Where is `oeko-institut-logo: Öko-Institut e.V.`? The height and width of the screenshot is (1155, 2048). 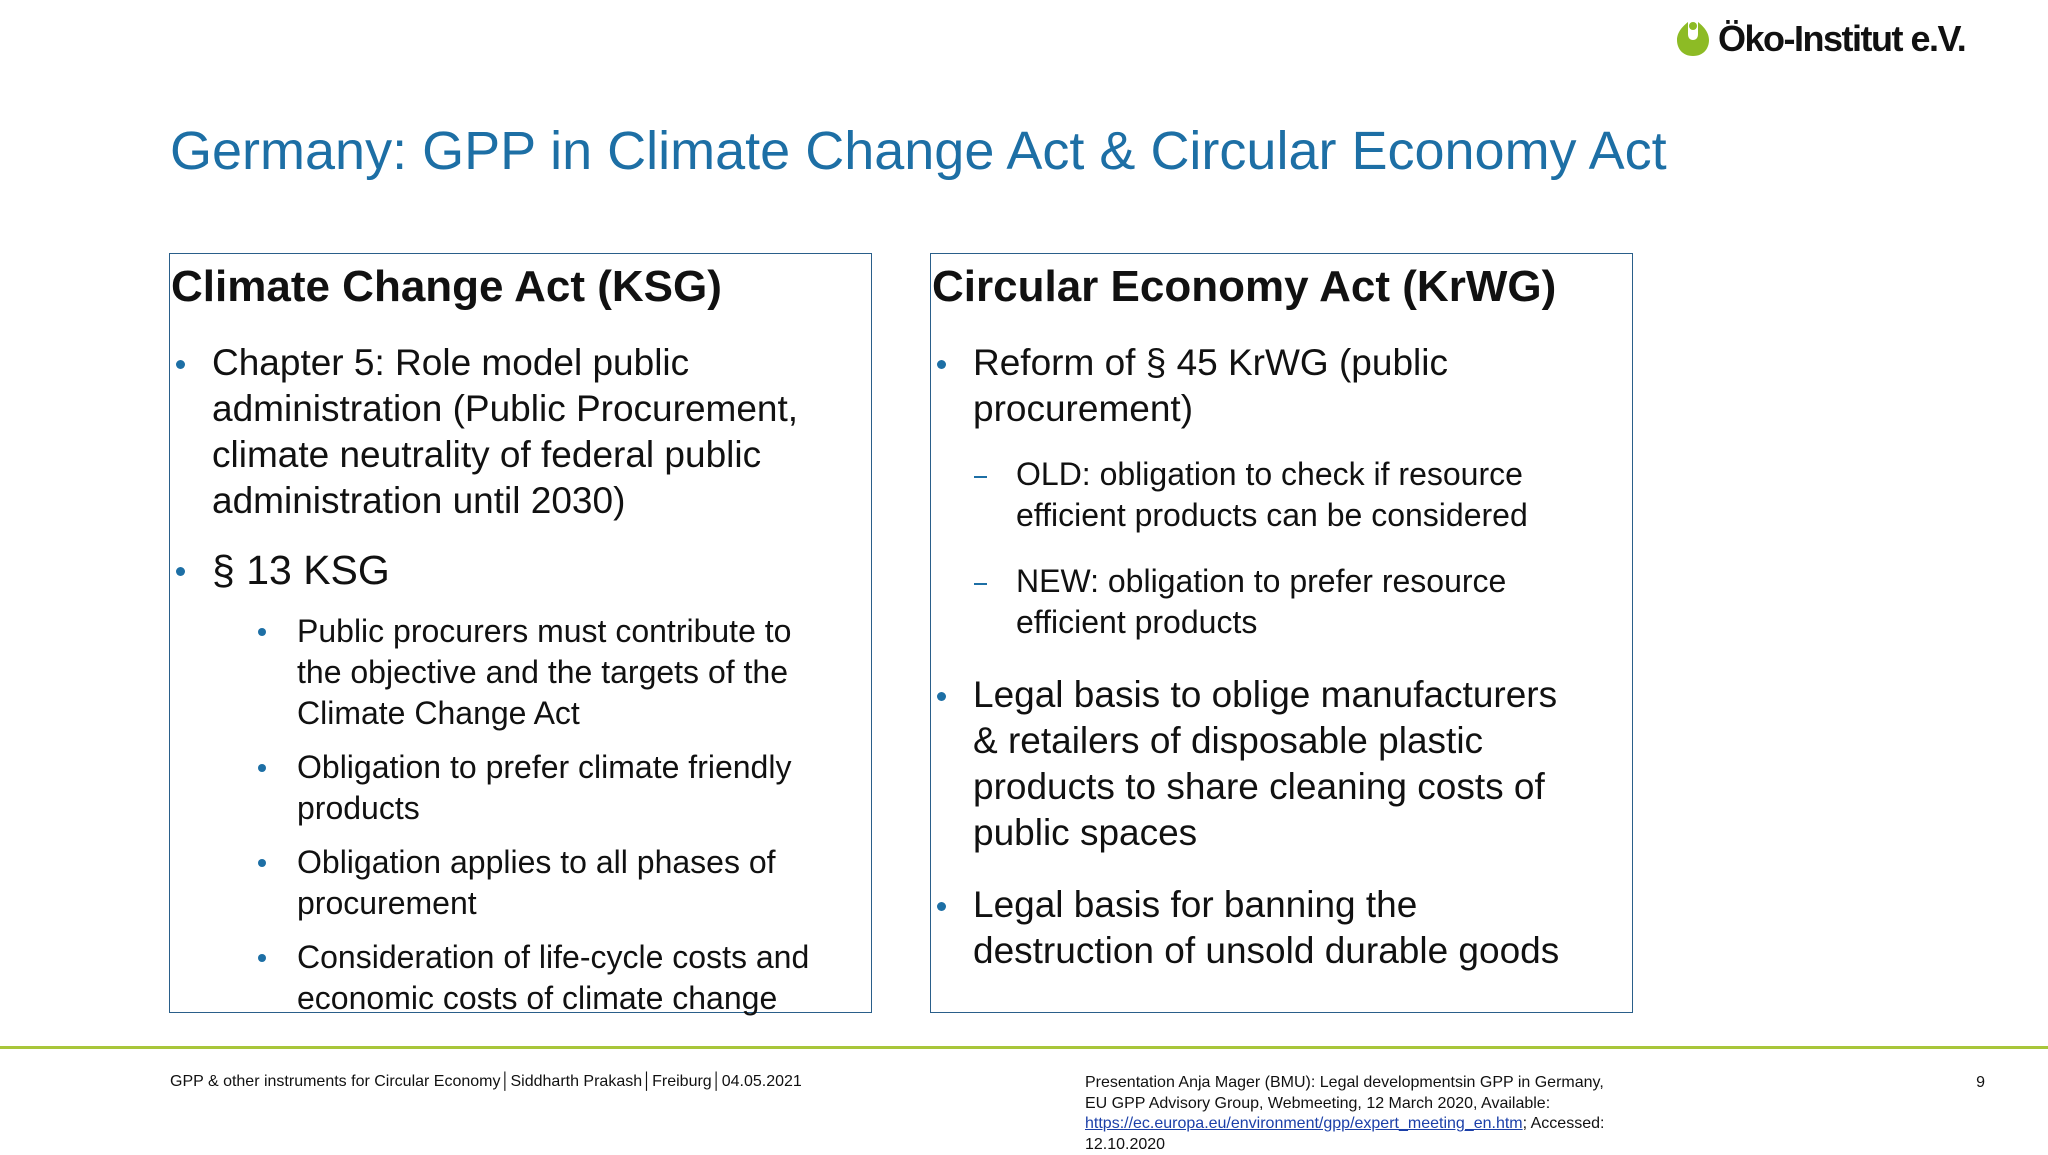 oeko-institut-logo: Öko-Institut e.V. is located at coordinates (1829, 39).